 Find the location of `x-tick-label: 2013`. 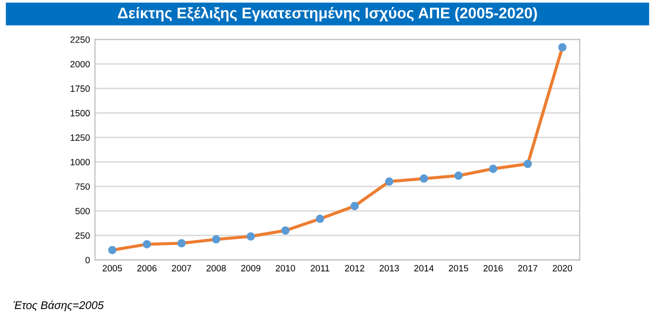

x-tick-label: 2013 is located at coordinates (389, 268).